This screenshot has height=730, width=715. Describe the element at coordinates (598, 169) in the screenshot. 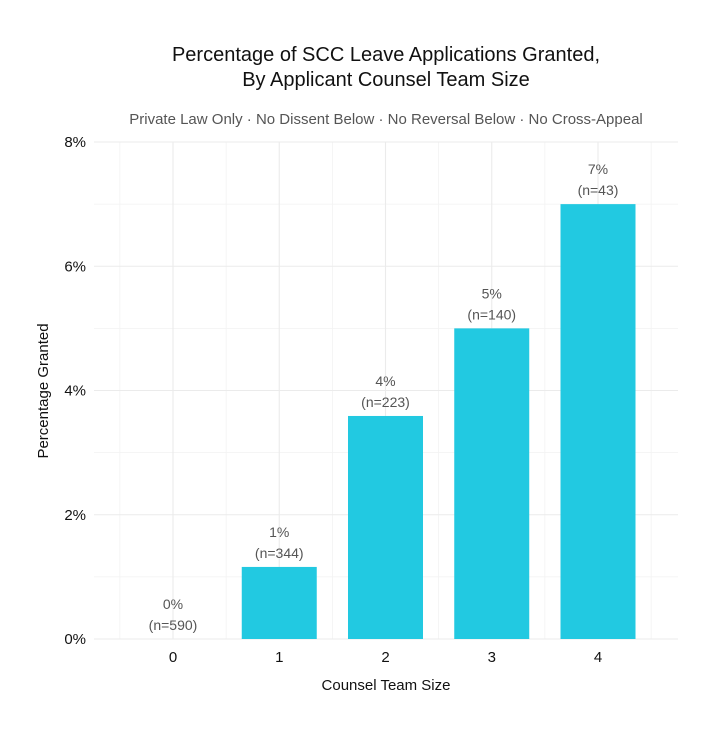

I see `bar-value-label: 7%` at that location.